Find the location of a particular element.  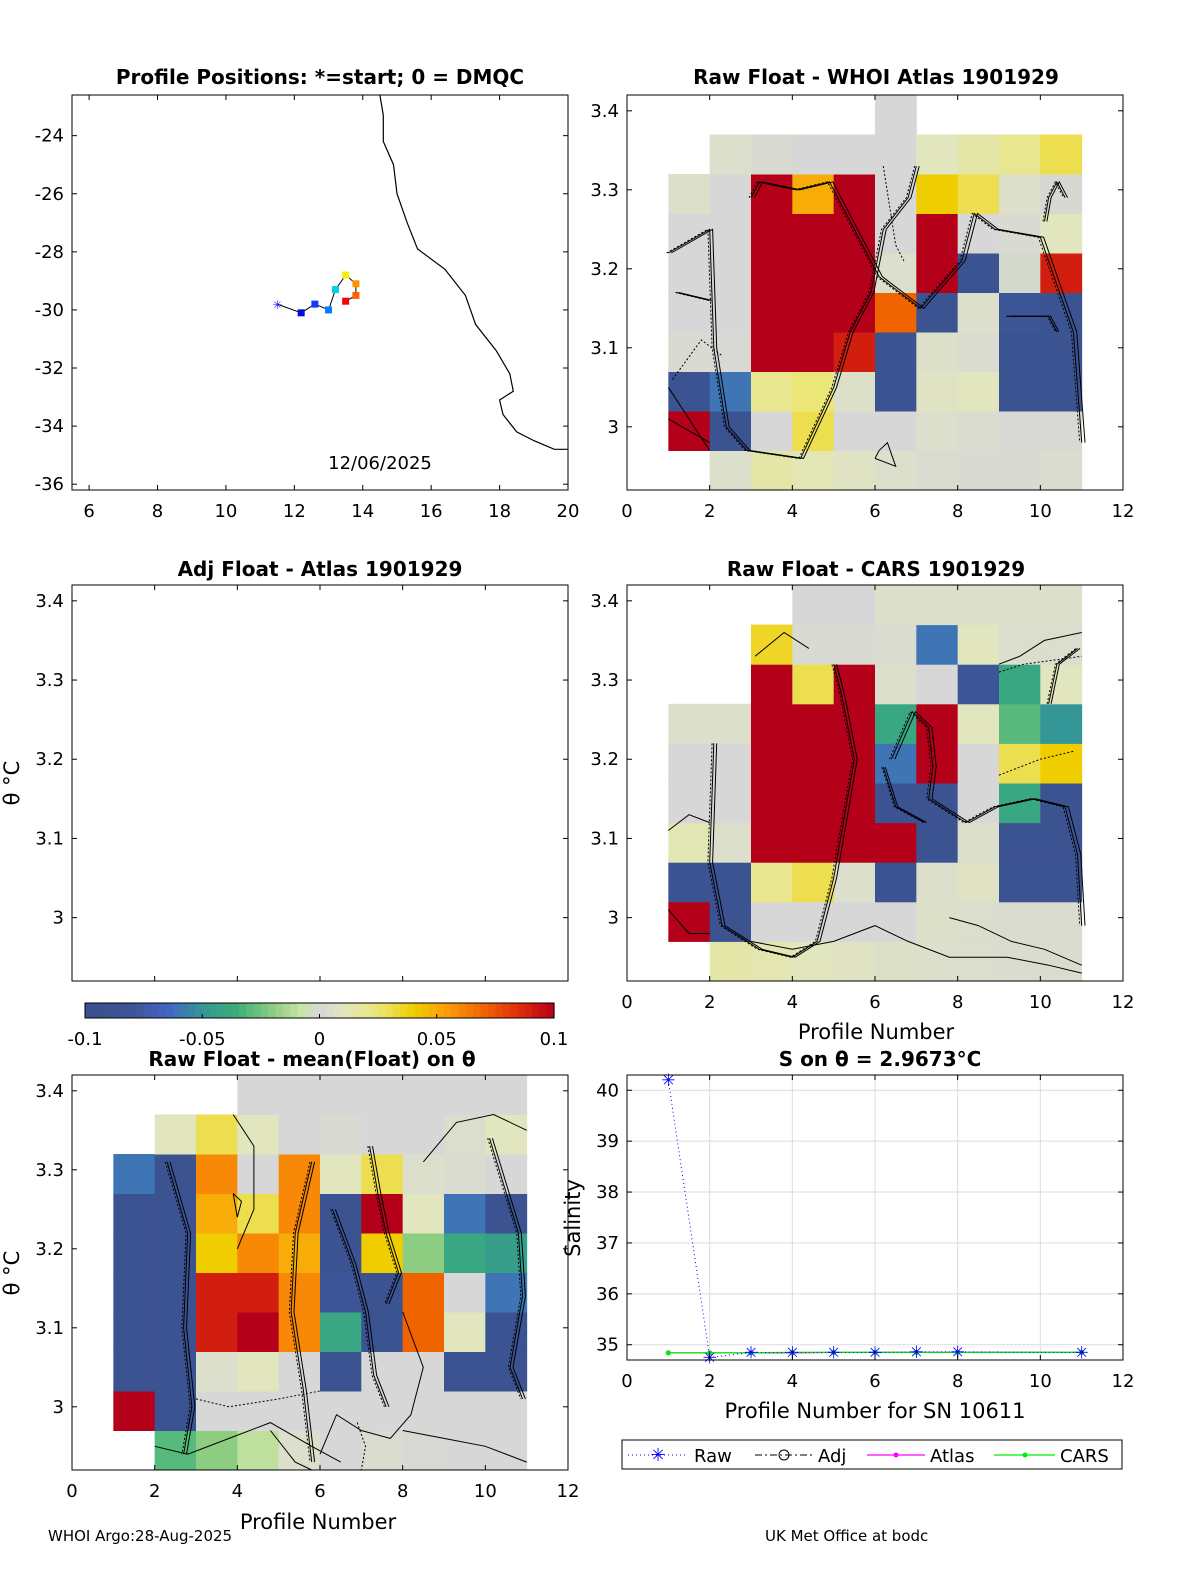

salinity-raw-point: ✳ is located at coordinates (916, 1353).